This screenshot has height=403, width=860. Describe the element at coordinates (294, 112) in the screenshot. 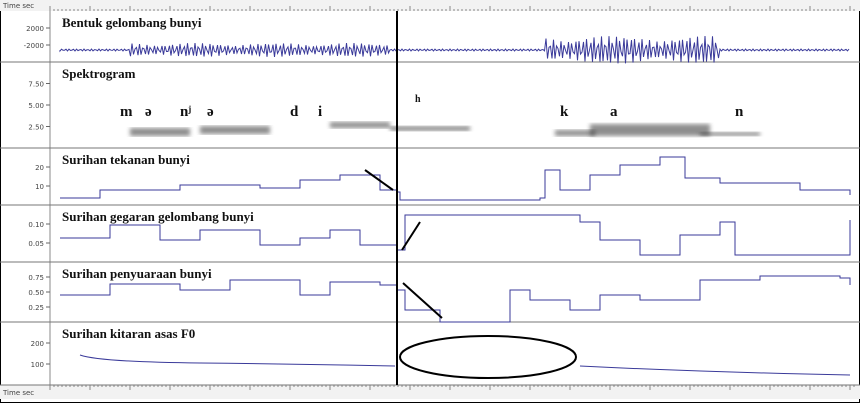

I see `segment-label: d` at that location.